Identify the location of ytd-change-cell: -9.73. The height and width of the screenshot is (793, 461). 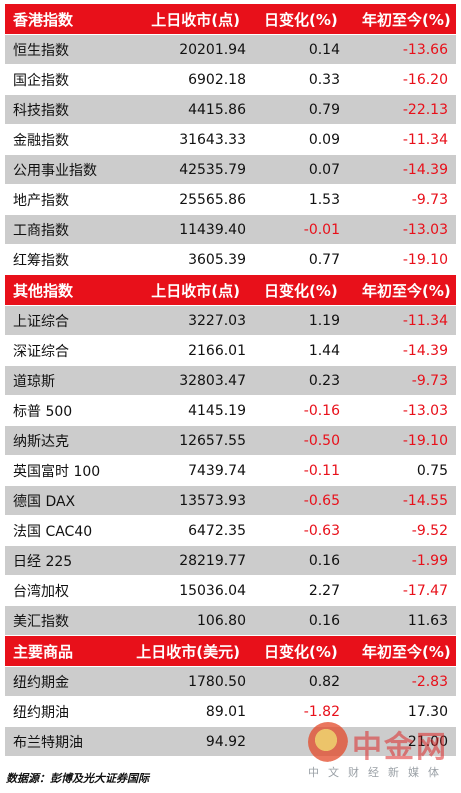
(429, 380).